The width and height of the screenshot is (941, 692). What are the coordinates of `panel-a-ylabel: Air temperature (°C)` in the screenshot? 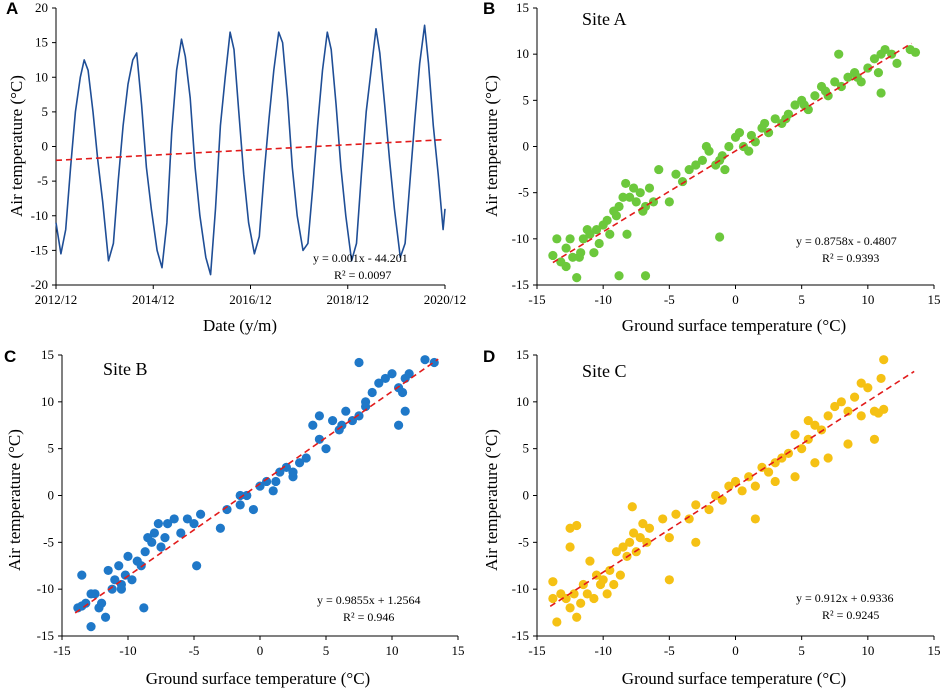 It's located at (16, 146).